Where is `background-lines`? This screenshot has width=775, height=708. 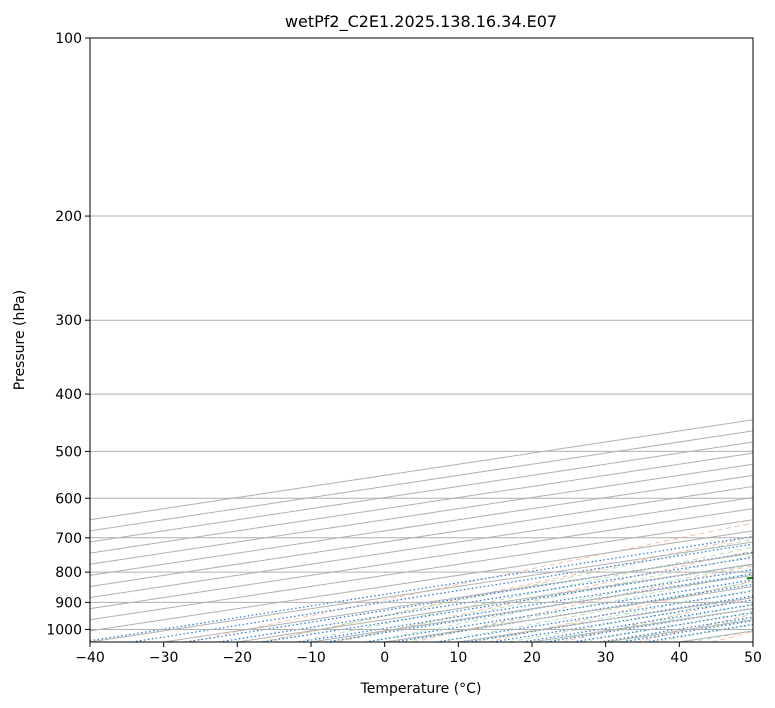 background-lines is located at coordinates (421, 582).